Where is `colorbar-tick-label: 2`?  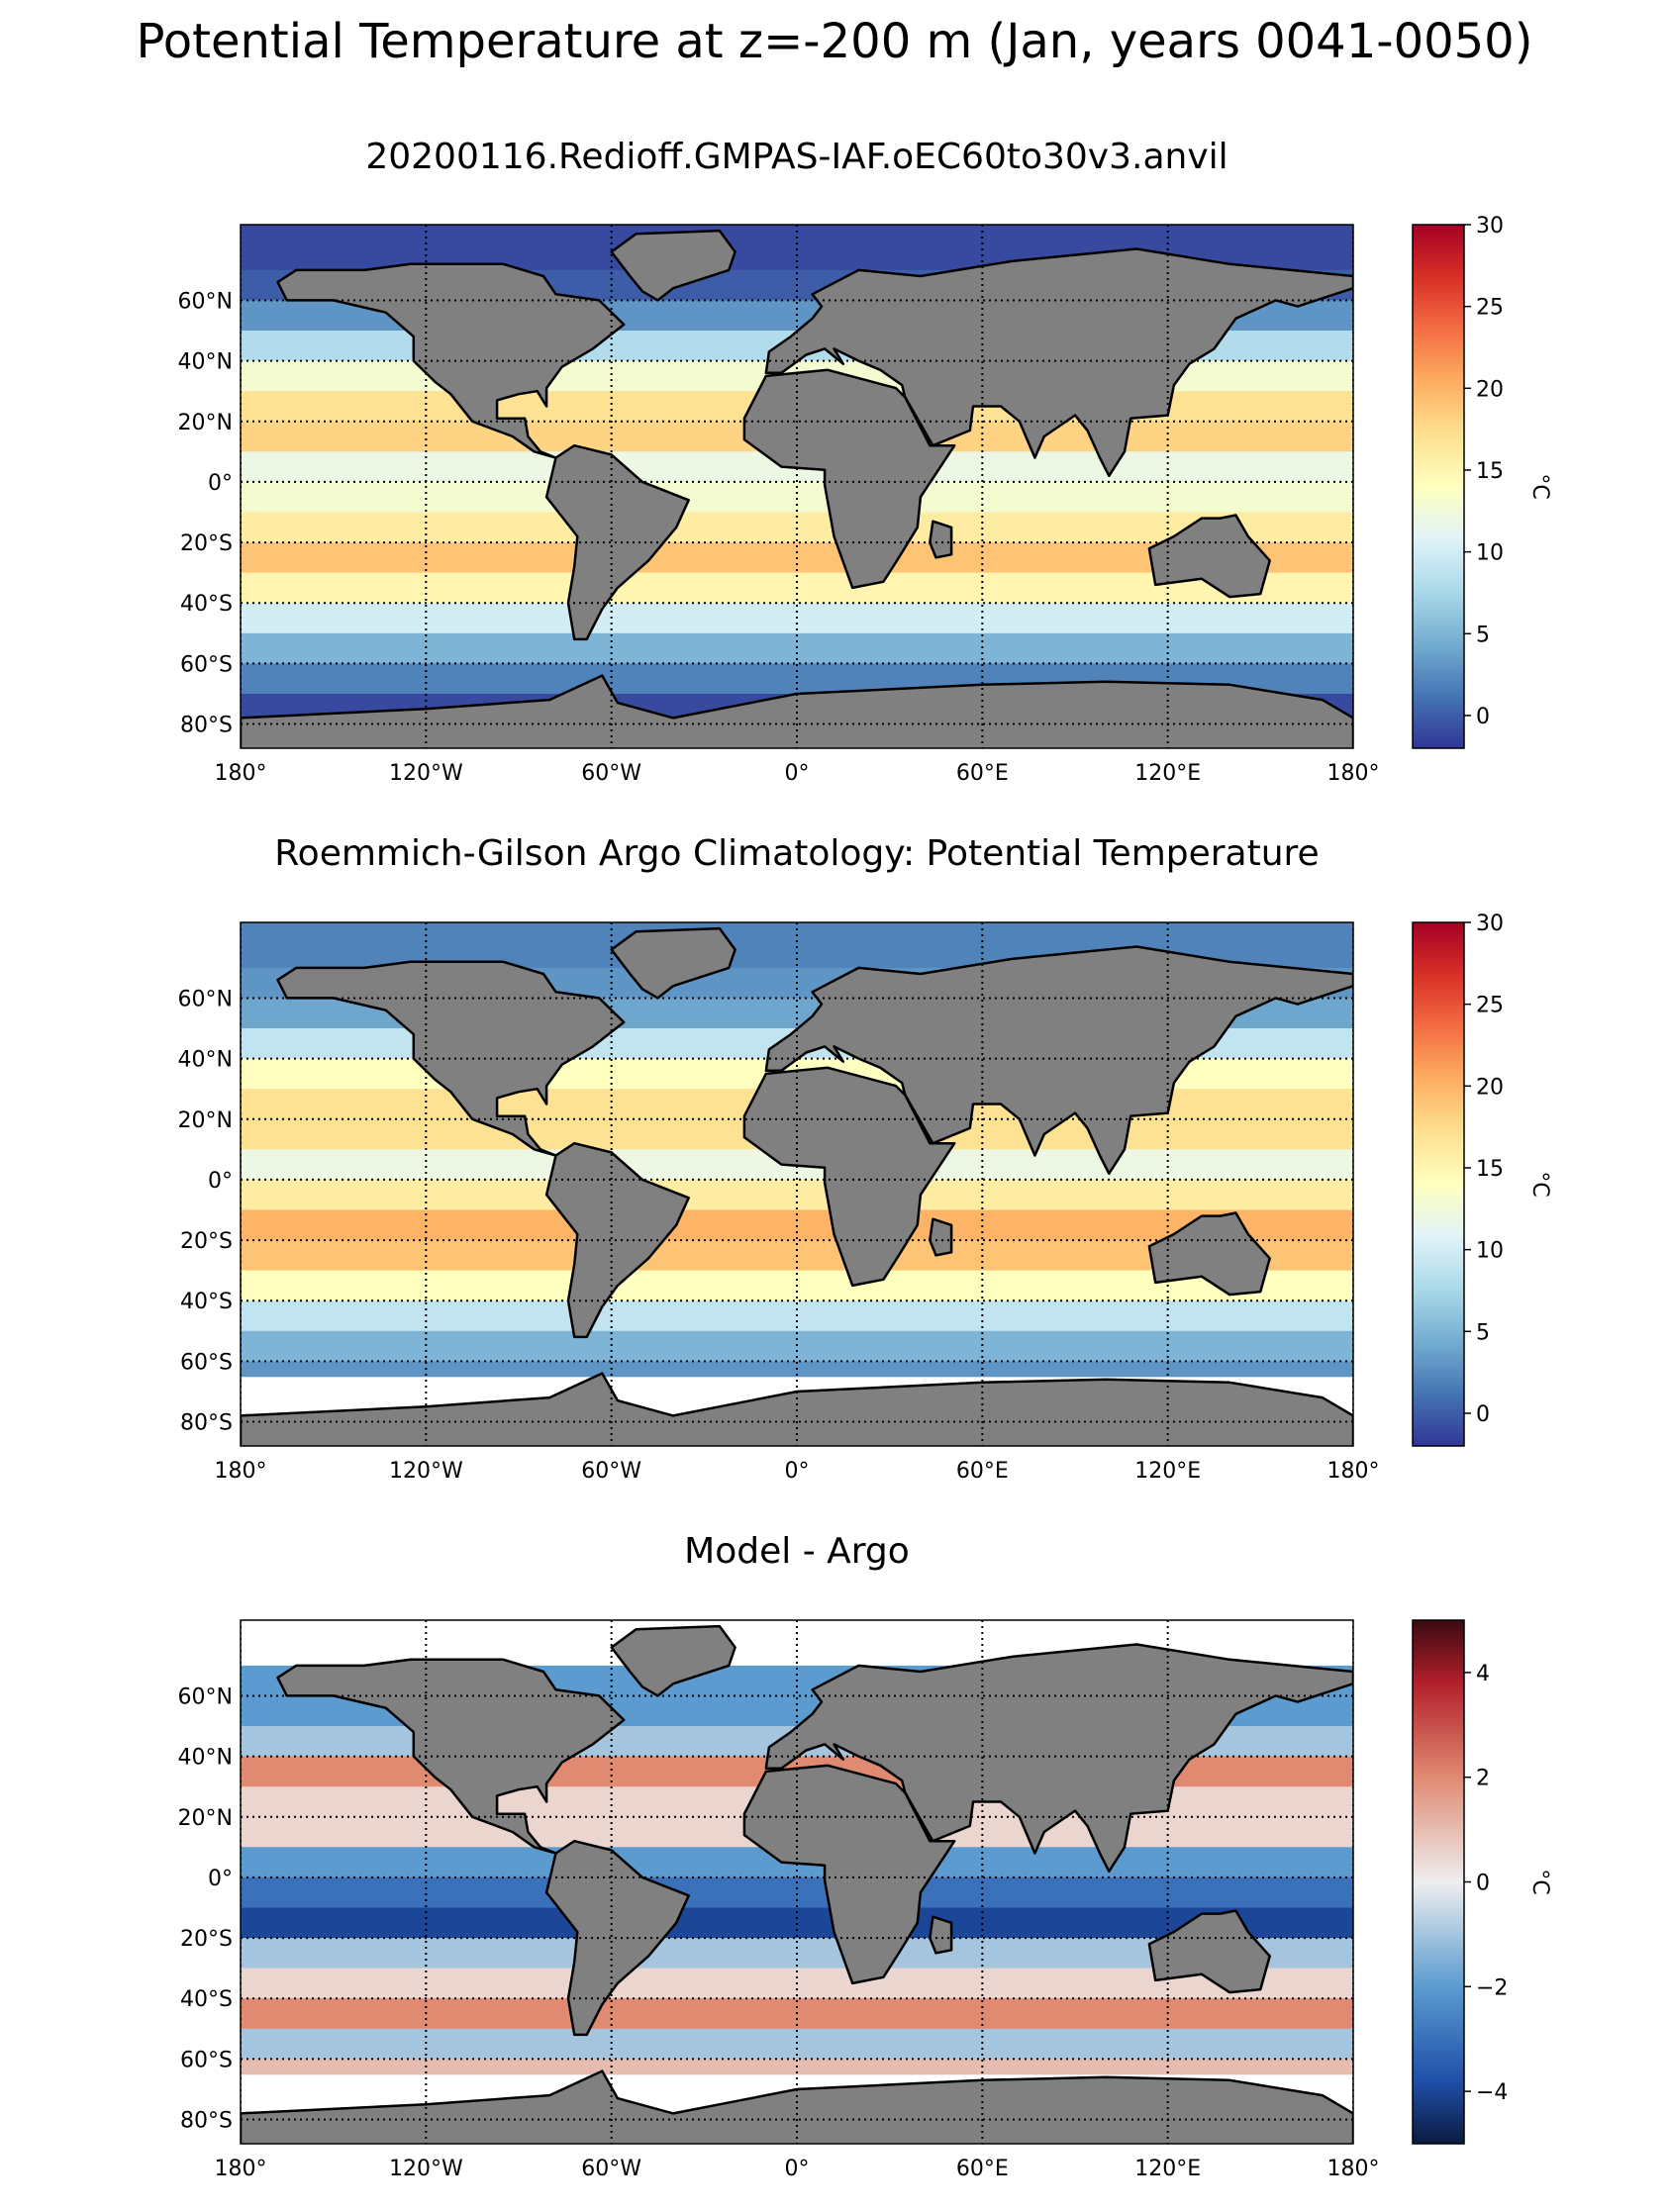 colorbar-tick-label: 2 is located at coordinates (1483, 1779).